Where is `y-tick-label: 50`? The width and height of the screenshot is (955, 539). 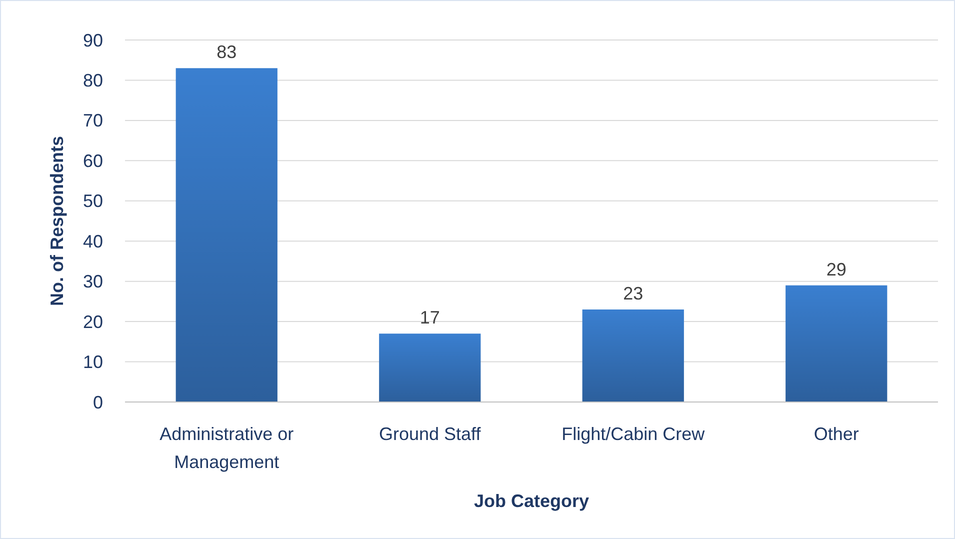
y-tick-label: 50 is located at coordinates (92, 201).